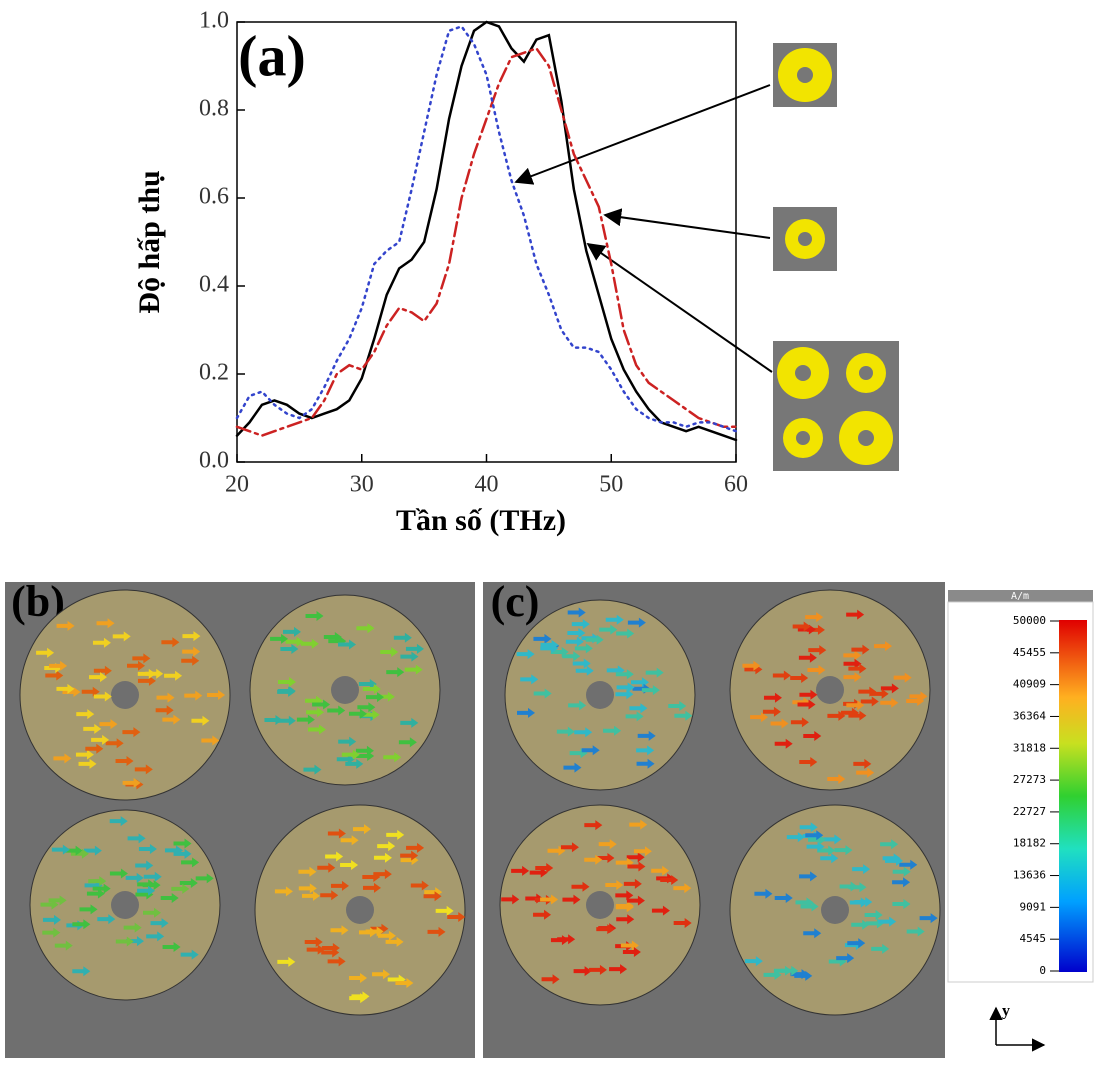  What do you see at coordinates (481, 520) in the screenshot?
I see `x-axis-label: Tần số (THz)` at bounding box center [481, 520].